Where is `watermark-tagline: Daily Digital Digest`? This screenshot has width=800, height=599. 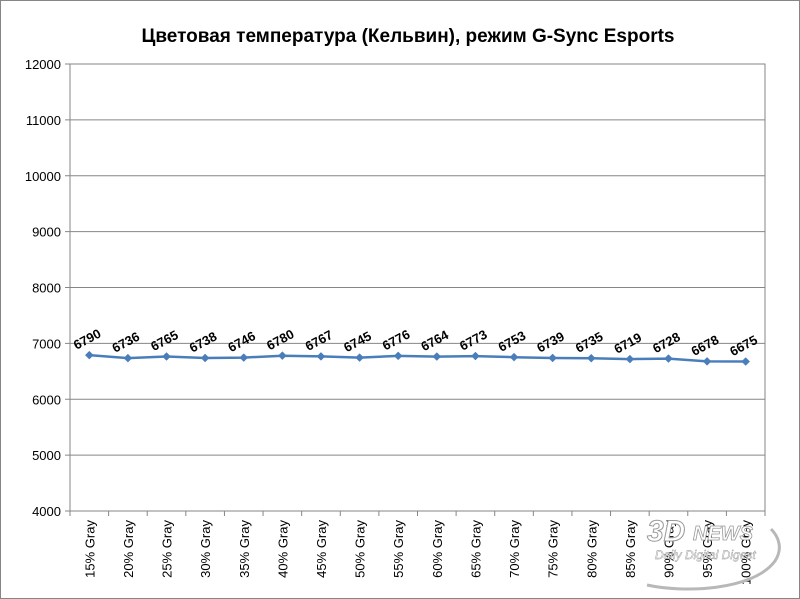
watermark-tagline: Daily Digital Digest is located at coordinates (705, 555).